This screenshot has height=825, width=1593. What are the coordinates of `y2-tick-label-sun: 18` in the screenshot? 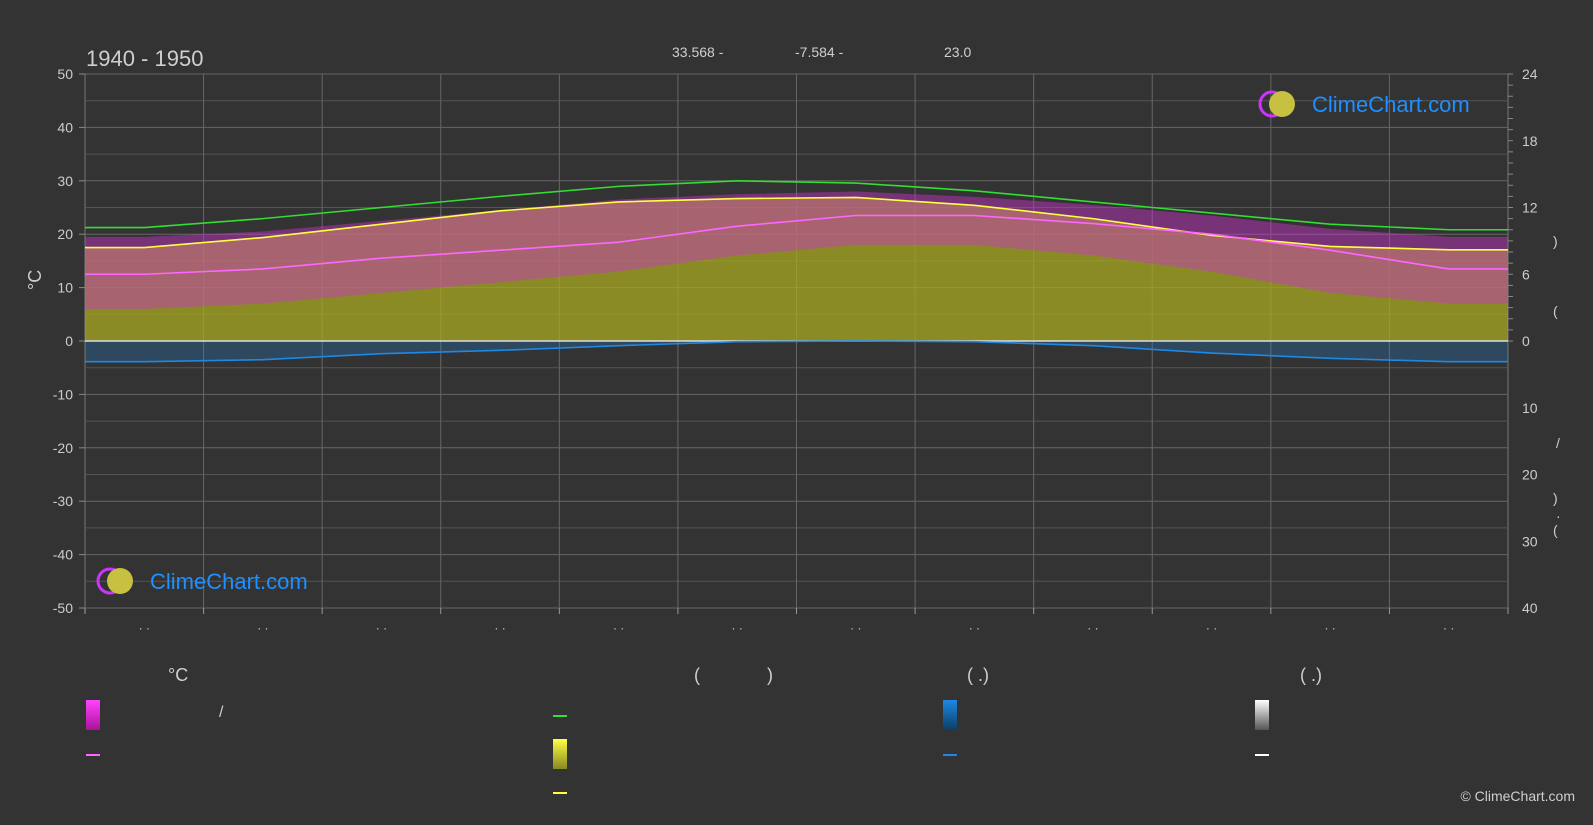 It's located at (1530, 141).